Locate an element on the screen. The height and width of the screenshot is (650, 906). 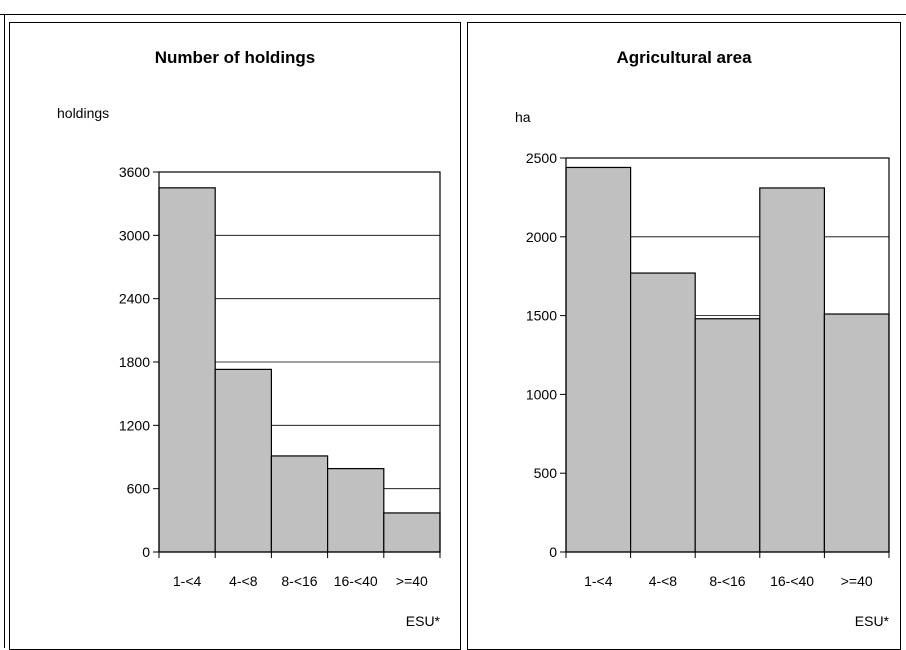
y-tick-label: 1200 is located at coordinates (134, 425).